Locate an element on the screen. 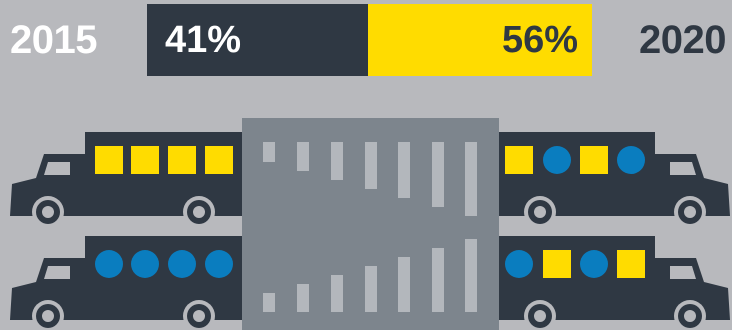 The height and width of the screenshot is (330, 732). year-start-label: 2015 is located at coordinates (53, 40).